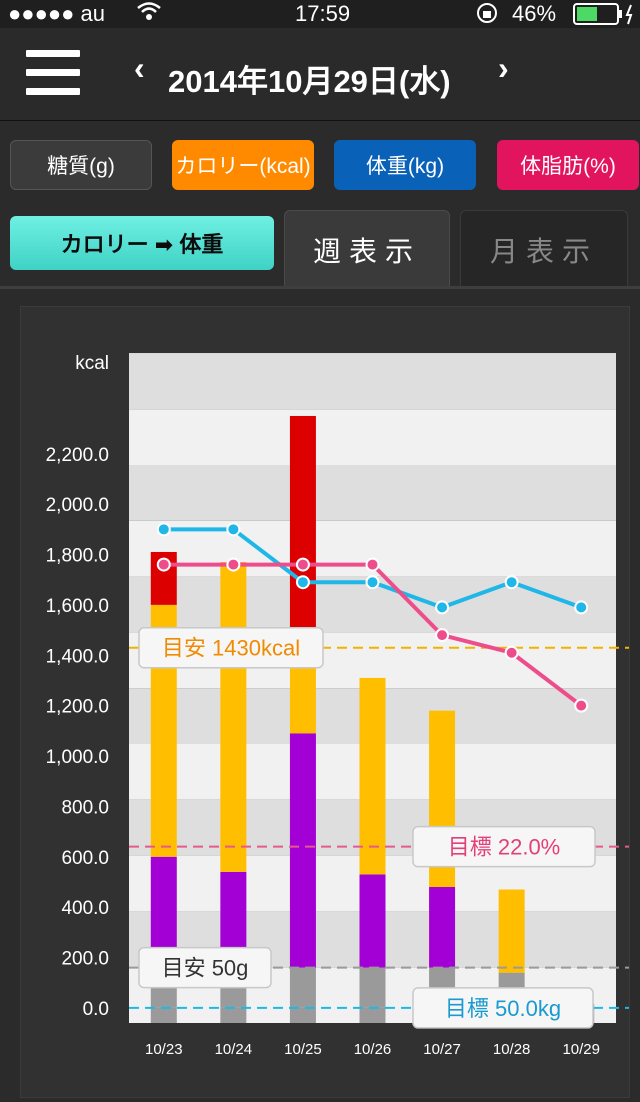  What do you see at coordinates (503, 68) in the screenshot?
I see `next-day-button: ›` at bounding box center [503, 68].